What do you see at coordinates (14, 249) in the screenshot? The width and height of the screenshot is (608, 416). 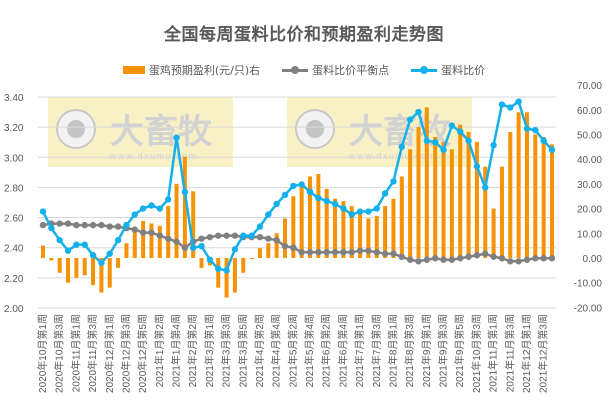 I see `left-tick-label: 2.40` at bounding box center [14, 249].